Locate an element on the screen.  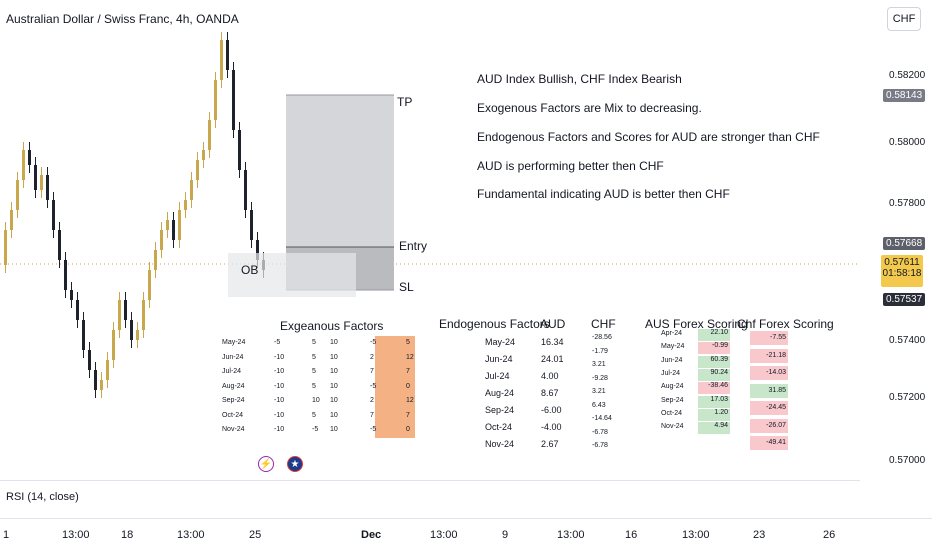
score-month: Aug-24 is located at coordinates (672, 387).